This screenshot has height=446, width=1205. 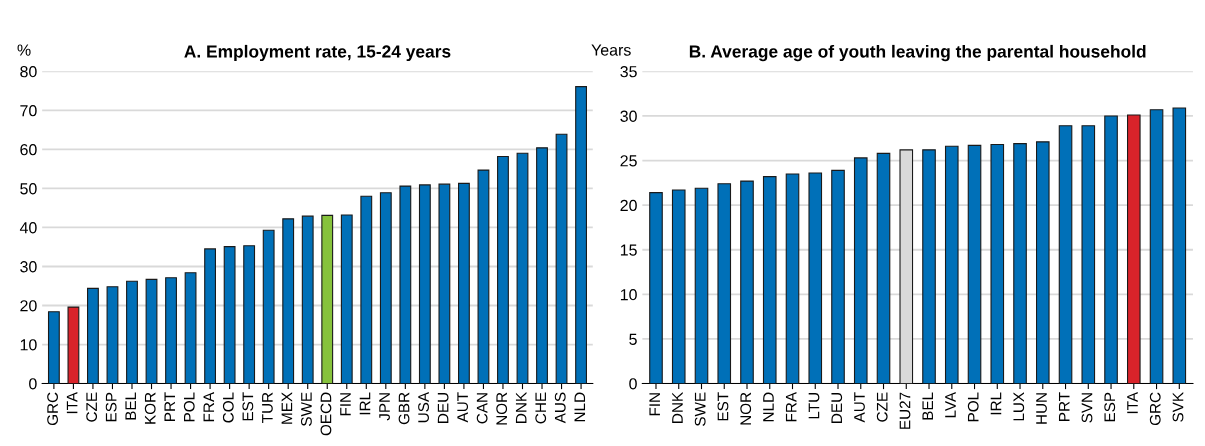 I want to click on x-tick-label: GBR, so click(x=404, y=408).